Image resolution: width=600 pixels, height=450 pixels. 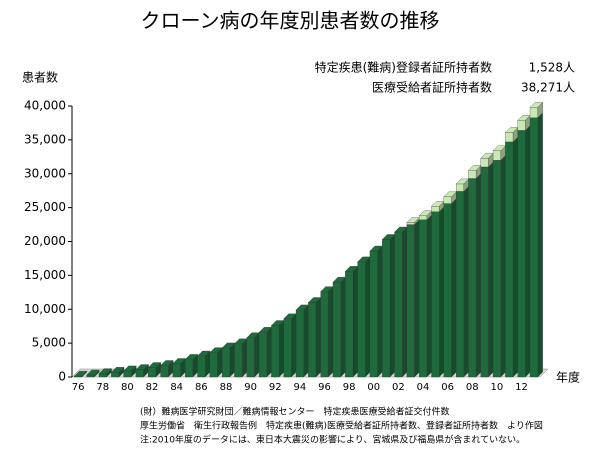 I want to click on x-tick-label: 00, so click(x=373, y=387).